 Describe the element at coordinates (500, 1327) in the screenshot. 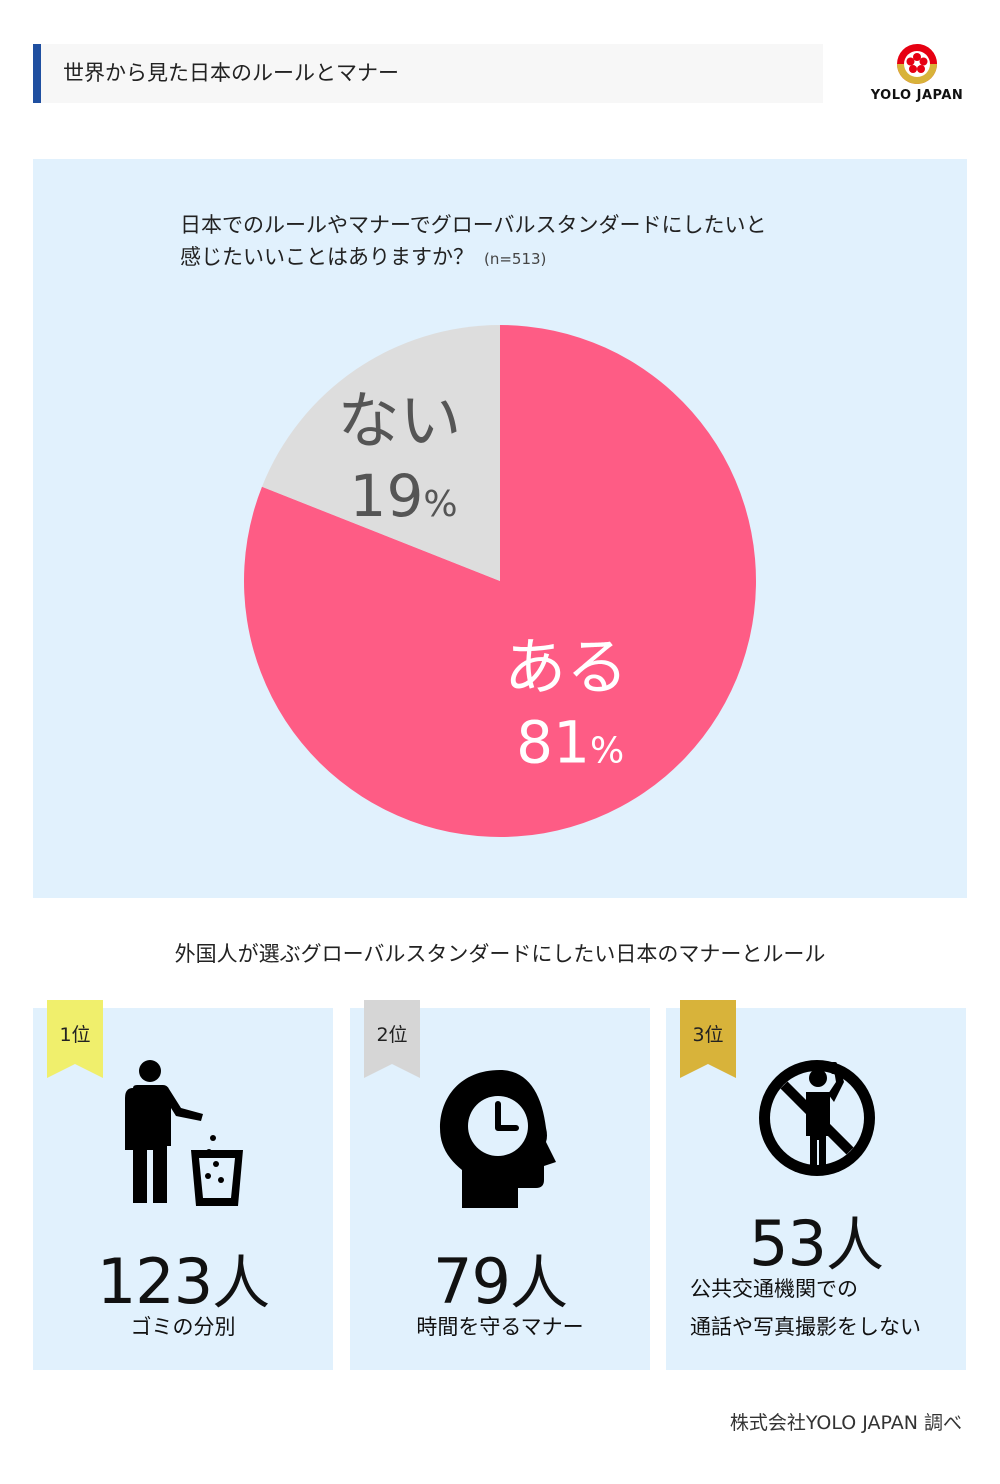

I see `rank-label-2: 時間を守るマナー` at that location.